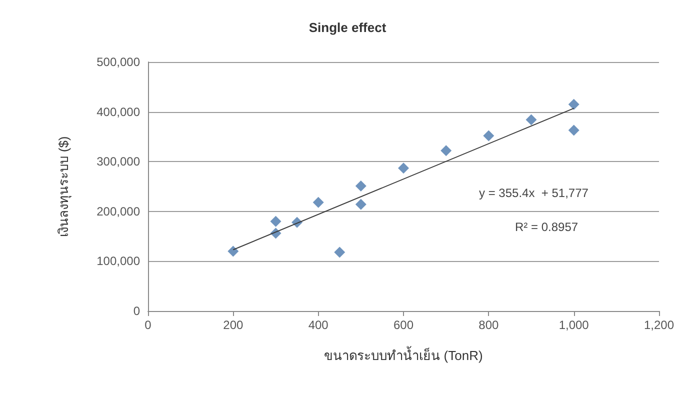 This screenshot has width=695, height=407. What do you see at coordinates (534, 193) in the screenshot?
I see `annotation: y = 355.4x + 51,777` at bounding box center [534, 193].